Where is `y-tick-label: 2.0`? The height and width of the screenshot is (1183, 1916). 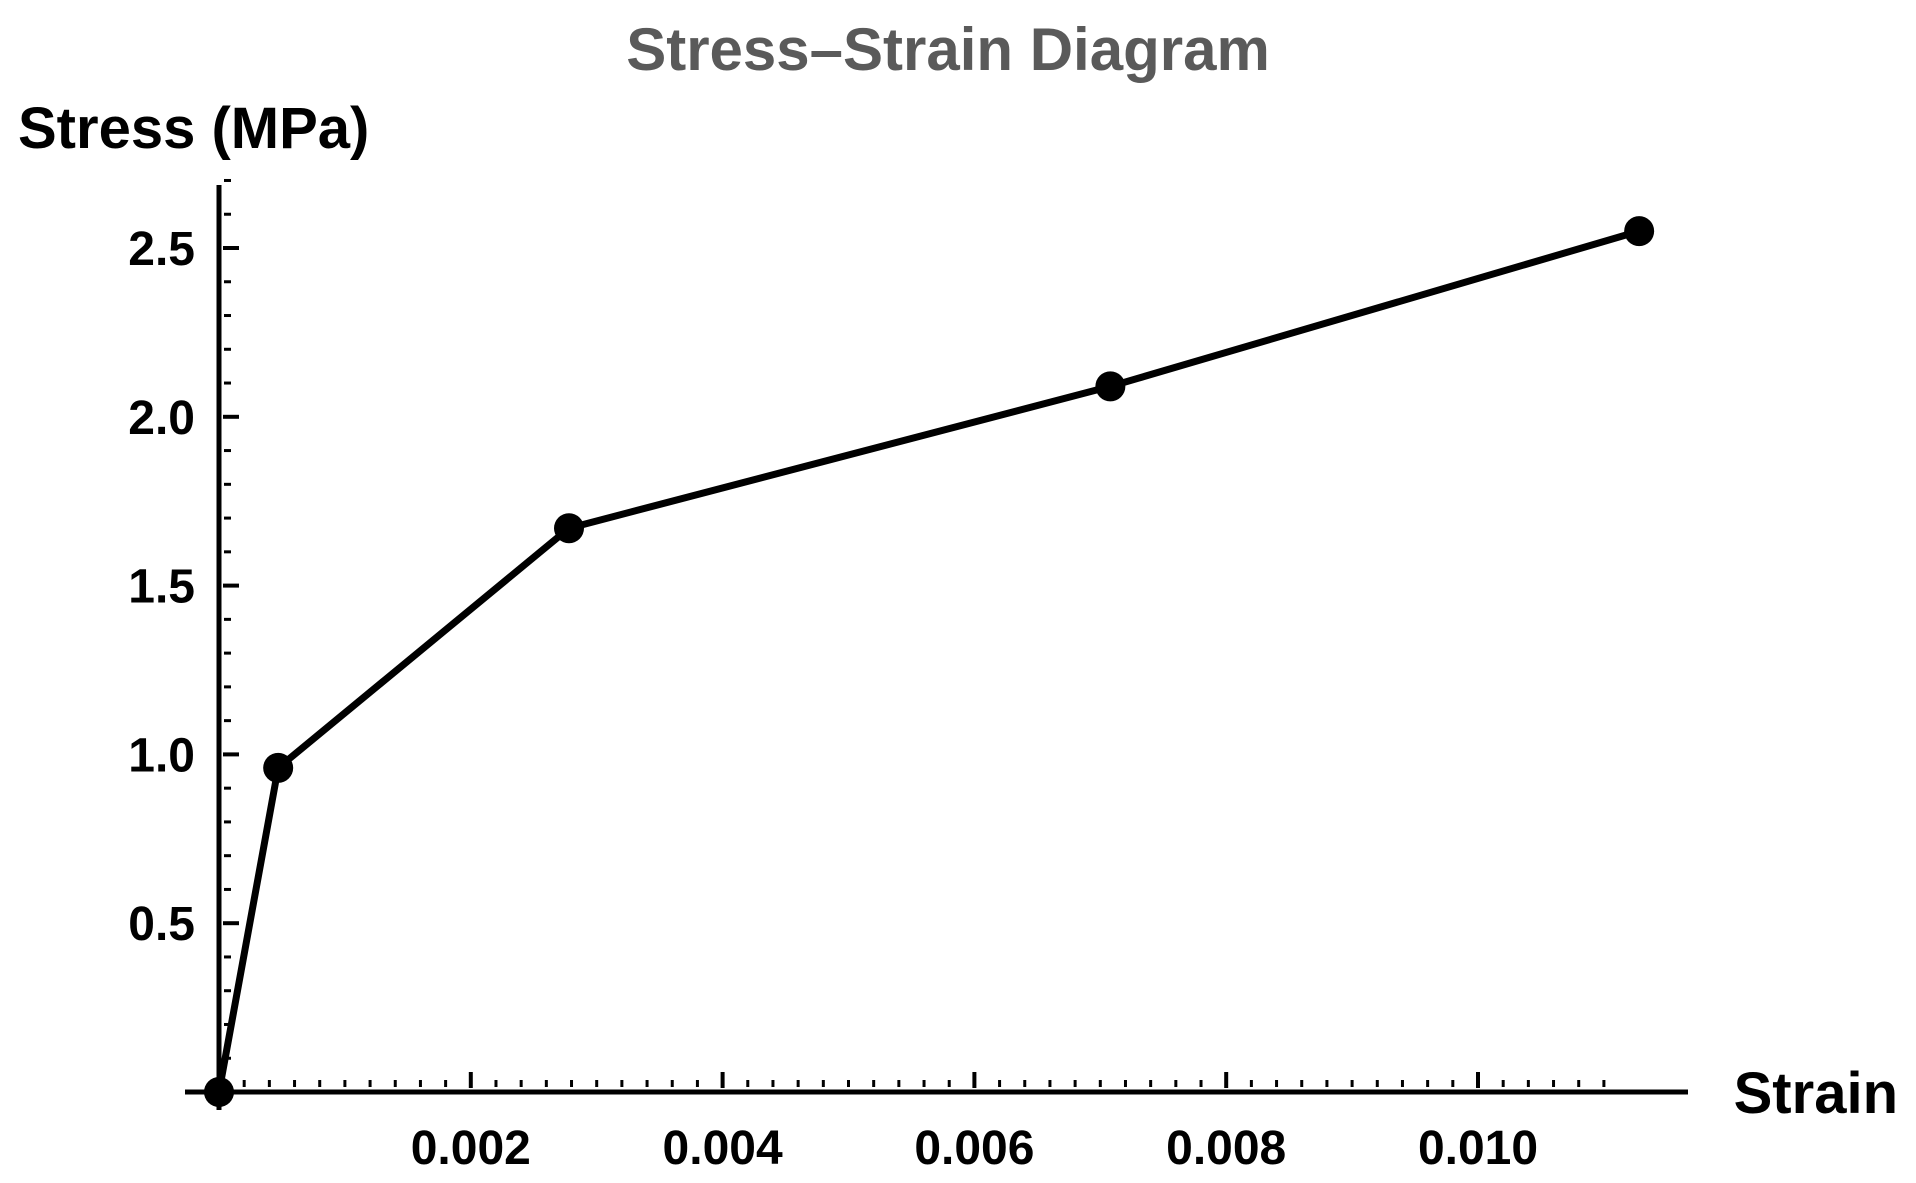
y-tick-label: 2.0 is located at coordinates (161, 418).